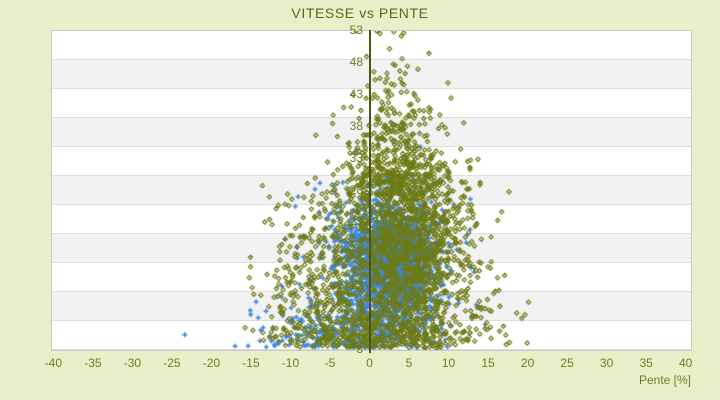 The width and height of the screenshot is (720, 400). I want to click on x-tick-label: -40, so click(53, 363).